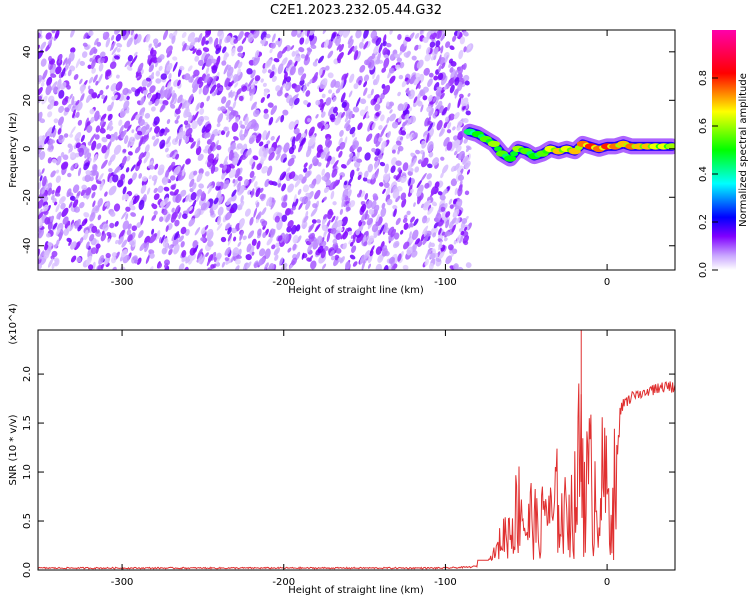  I want to click on colorbar-tick-label: 0.4, so click(703, 174).